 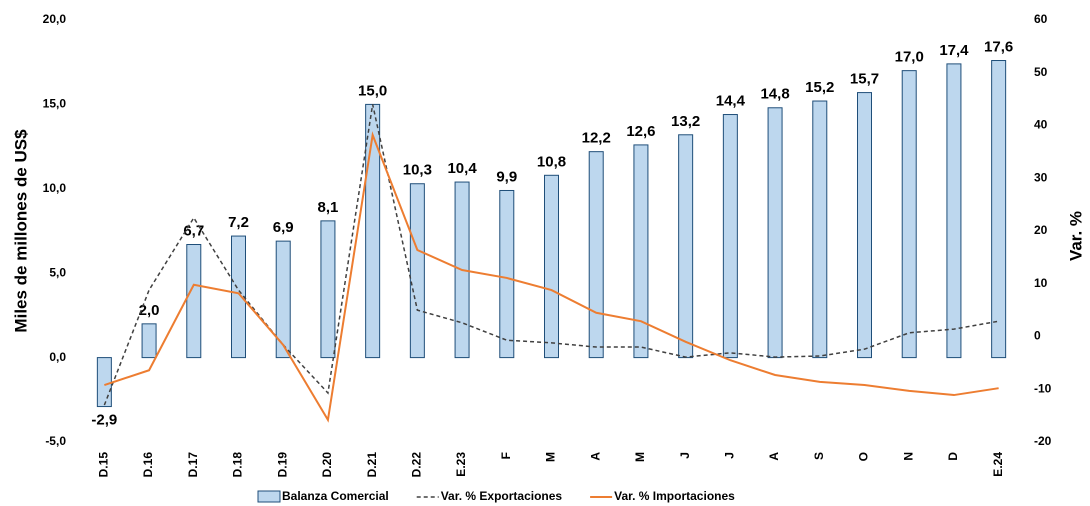 I want to click on x-tick-label: D.19, so click(x=282, y=465).